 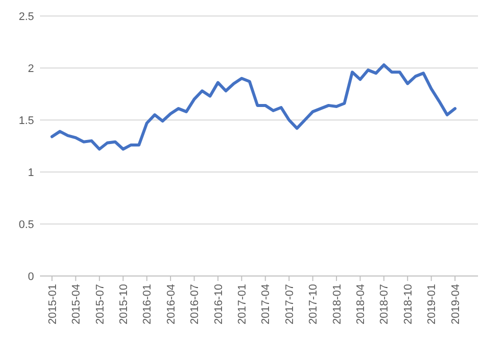 I want to click on x-tick-label: 2018-07, so click(x=384, y=304).